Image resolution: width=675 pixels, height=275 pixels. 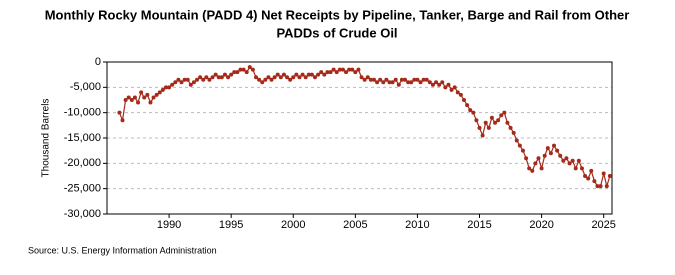 I want to click on y-tick-label: -20,000, so click(x=82, y=163).